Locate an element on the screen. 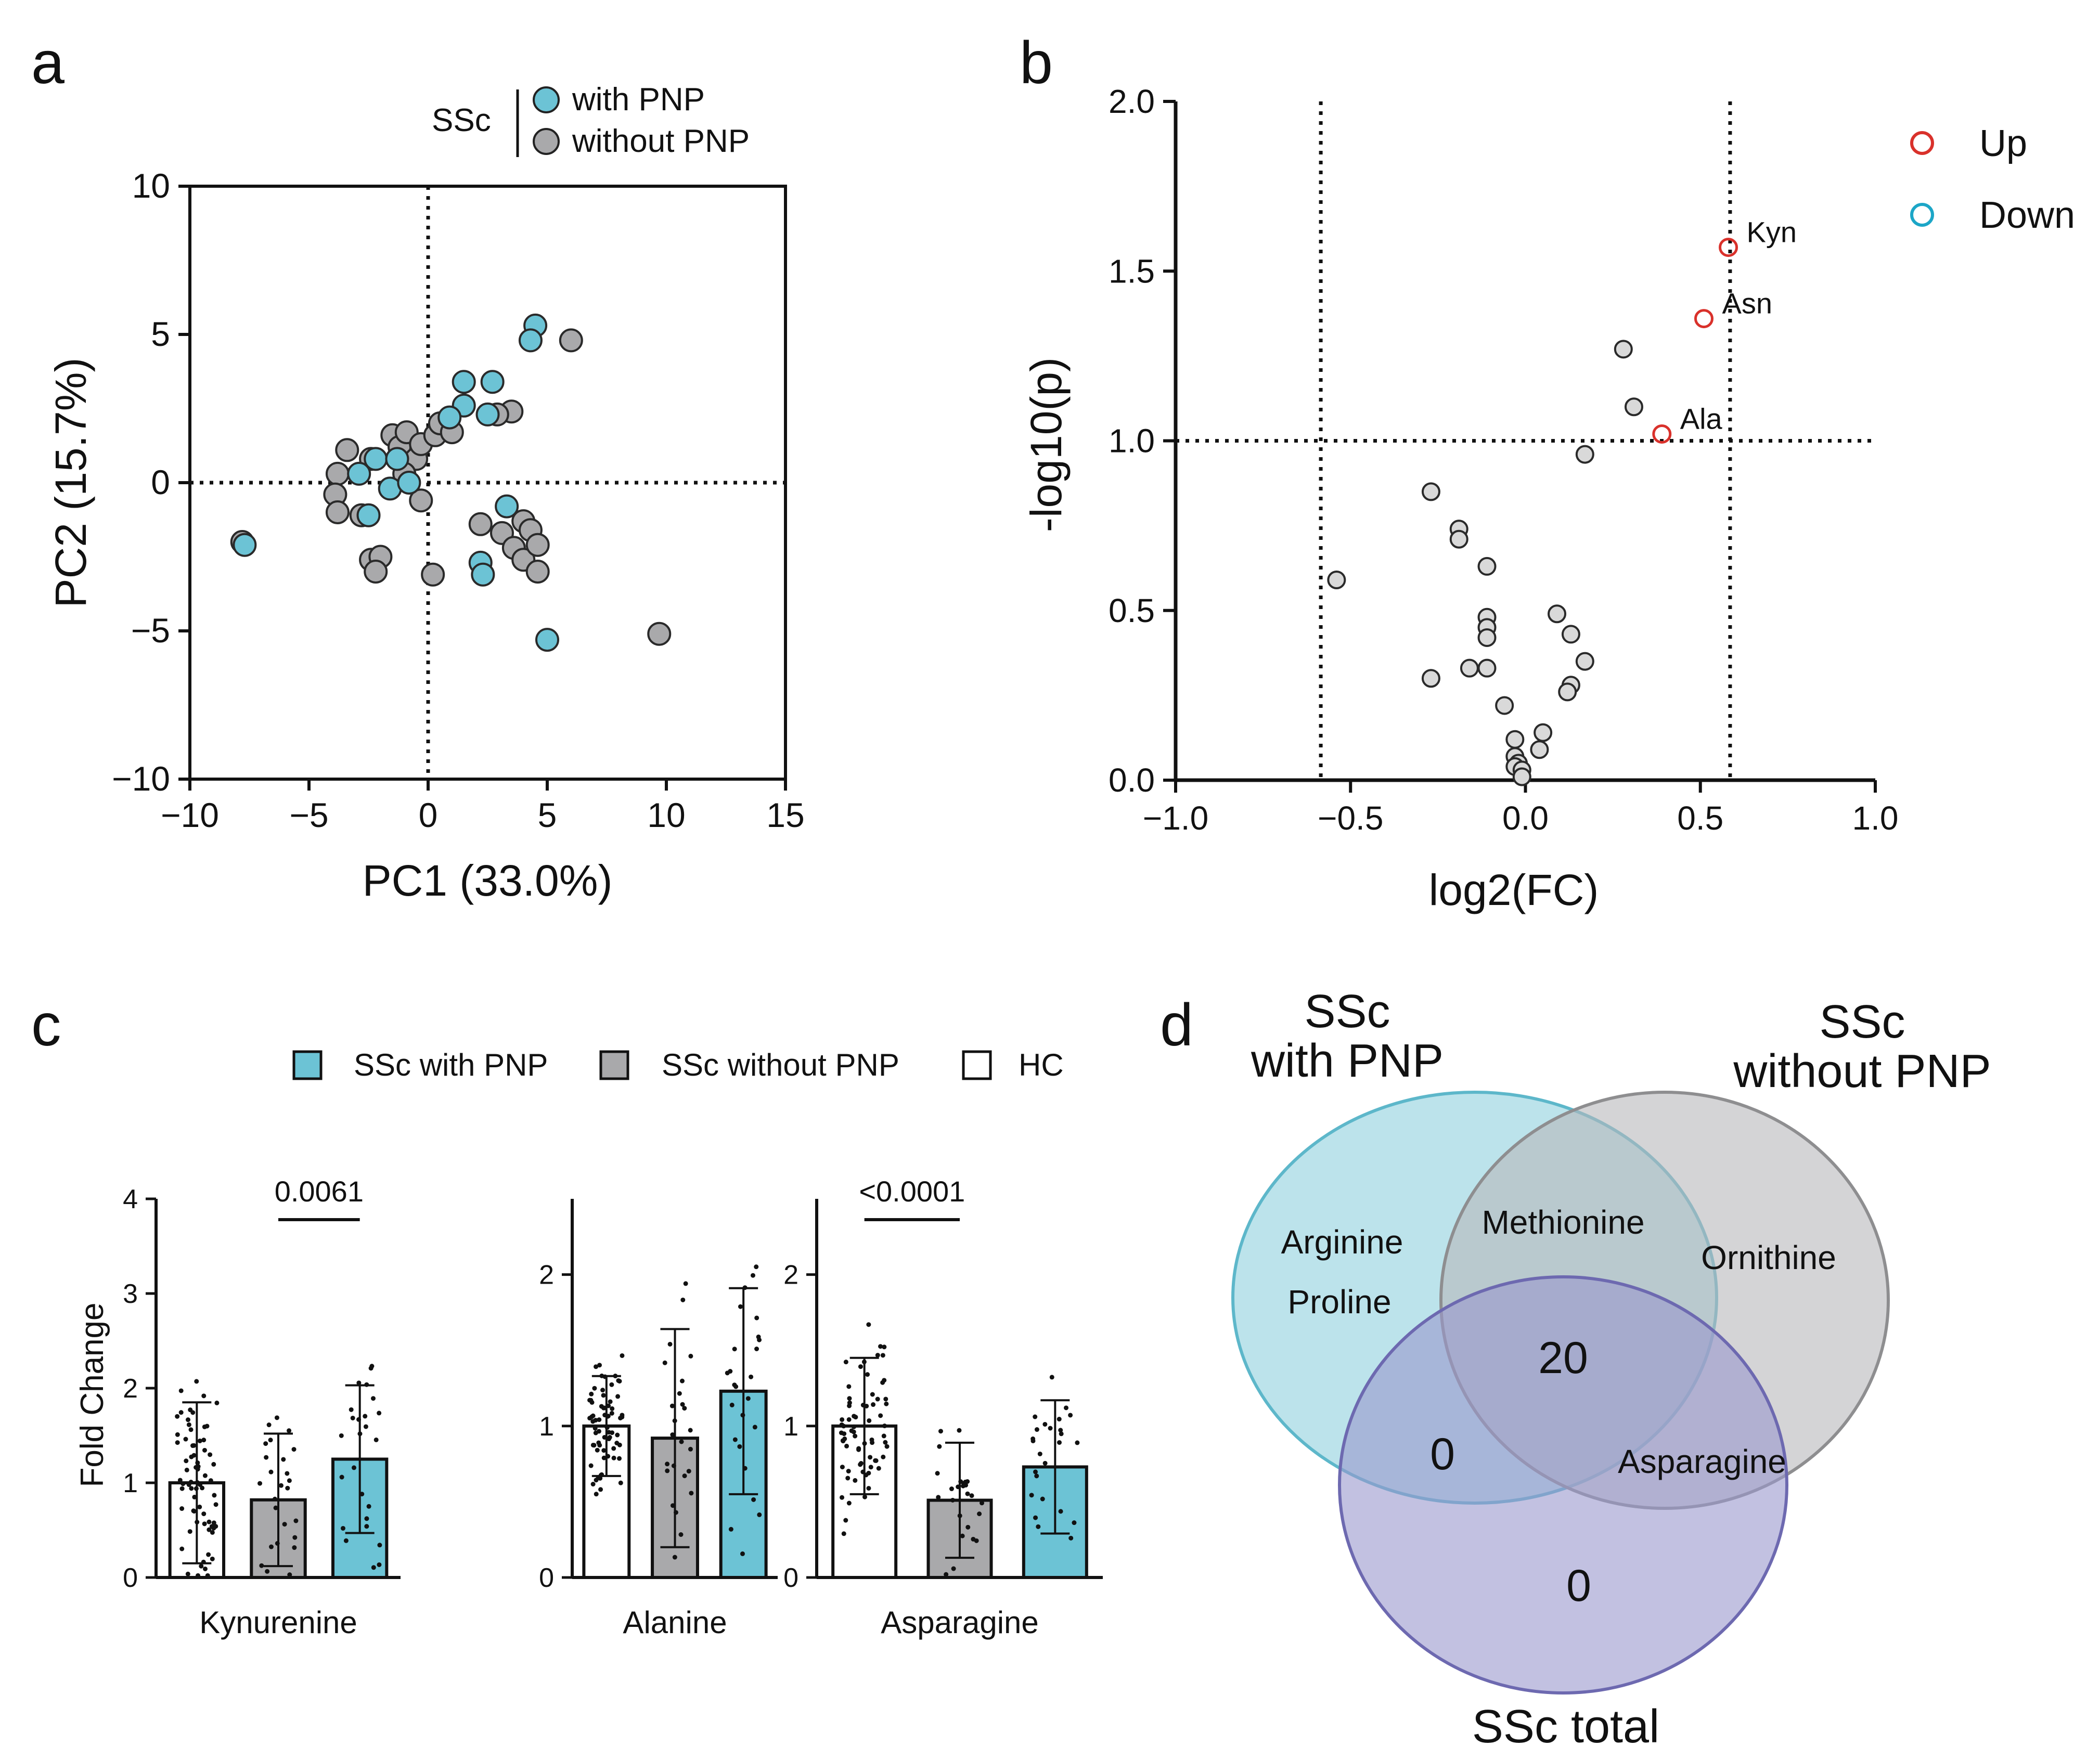 This screenshot has height=1759, width=2100. thresholds-b is located at coordinates (1525, 440).